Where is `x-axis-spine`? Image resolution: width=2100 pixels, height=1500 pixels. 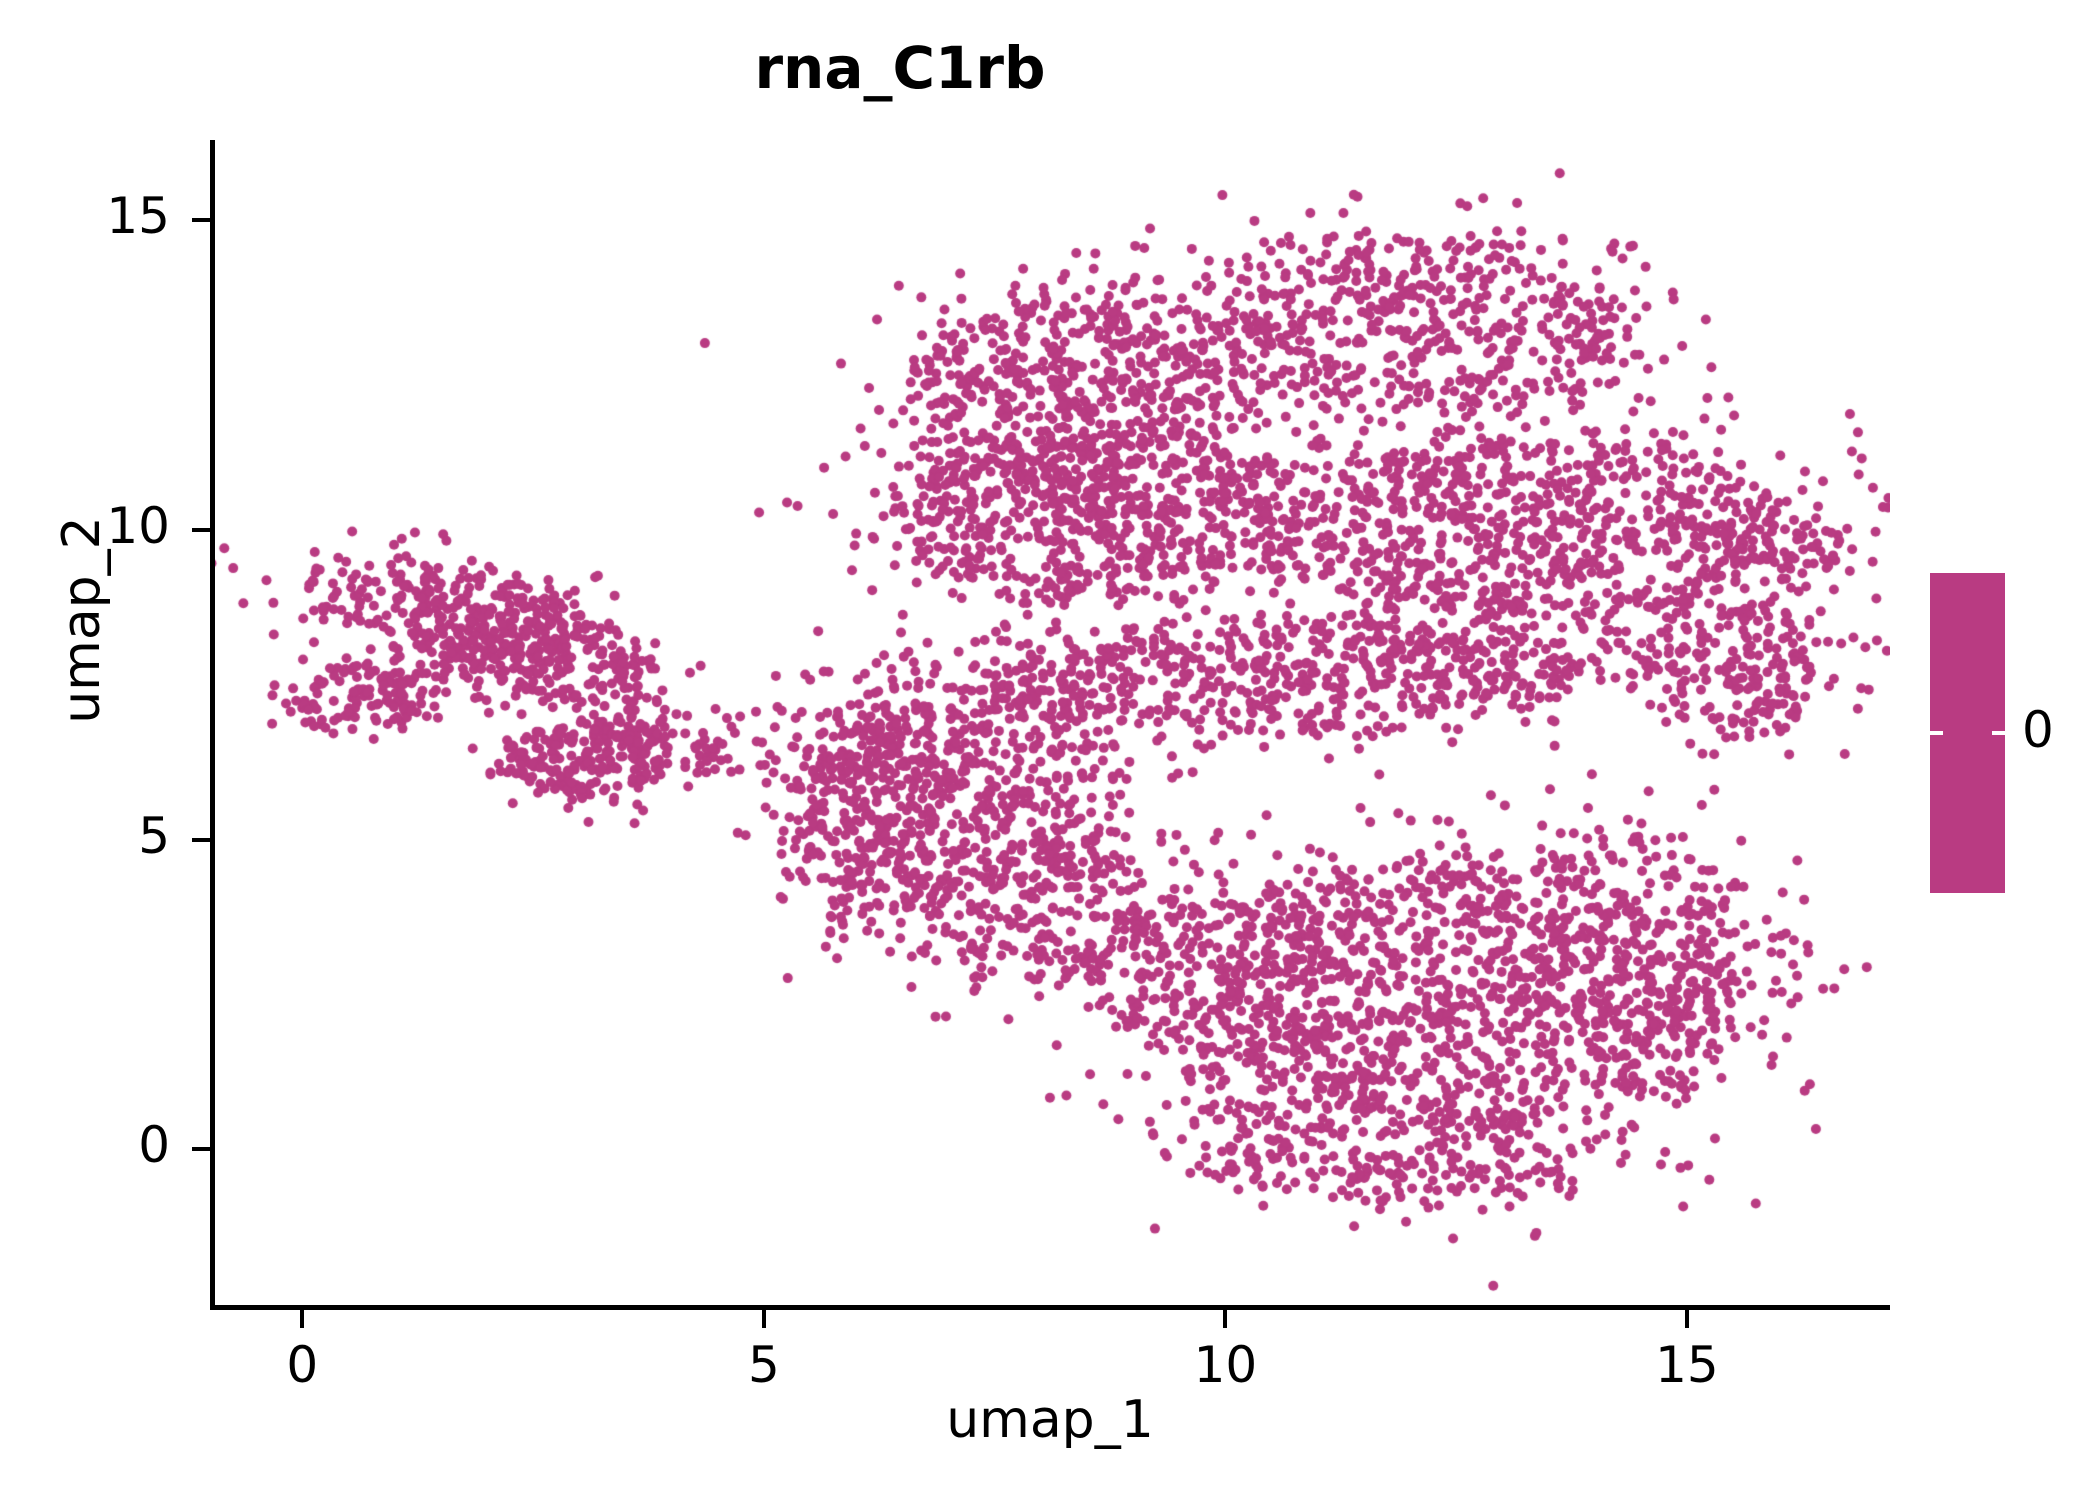 x-axis-spine is located at coordinates (1050, 1307).